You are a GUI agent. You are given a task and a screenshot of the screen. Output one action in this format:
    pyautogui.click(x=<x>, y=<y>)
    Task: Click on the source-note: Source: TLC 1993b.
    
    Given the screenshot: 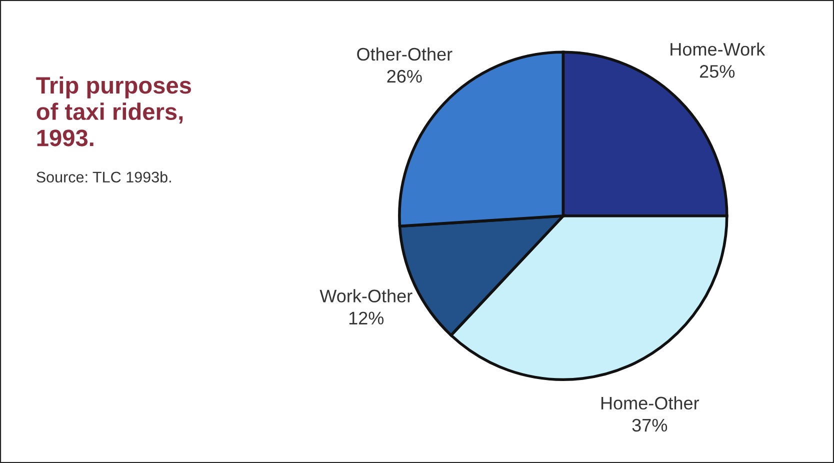 What is the action you would take?
    pyautogui.click(x=103, y=177)
    